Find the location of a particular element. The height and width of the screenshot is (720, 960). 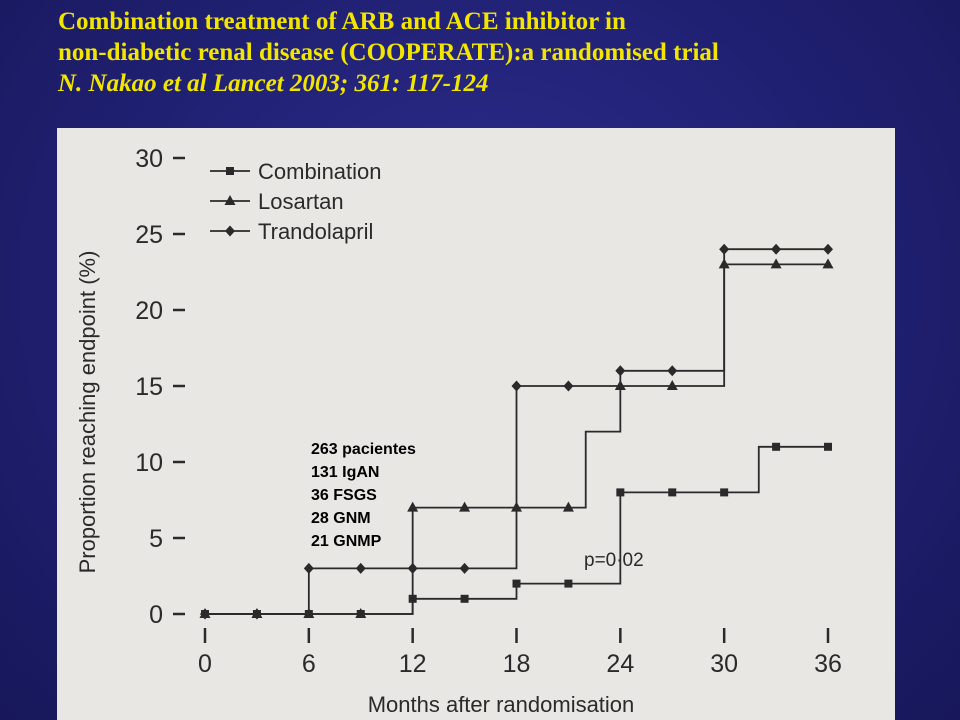

annotation-line: 36 FSGS is located at coordinates (344, 495).